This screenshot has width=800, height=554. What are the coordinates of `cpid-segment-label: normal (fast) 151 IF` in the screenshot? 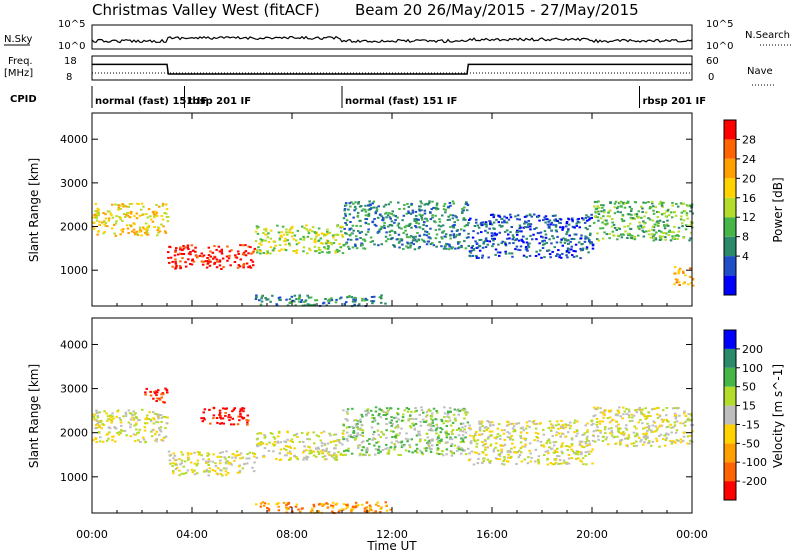 It's located at (401, 101).